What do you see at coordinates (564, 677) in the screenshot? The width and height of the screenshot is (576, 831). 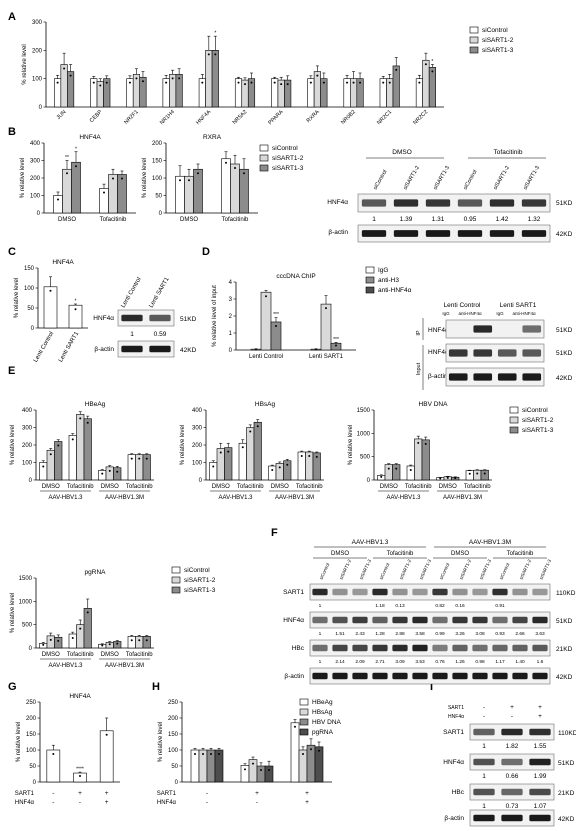 I see `mw-label: 42KD` at bounding box center [564, 677].